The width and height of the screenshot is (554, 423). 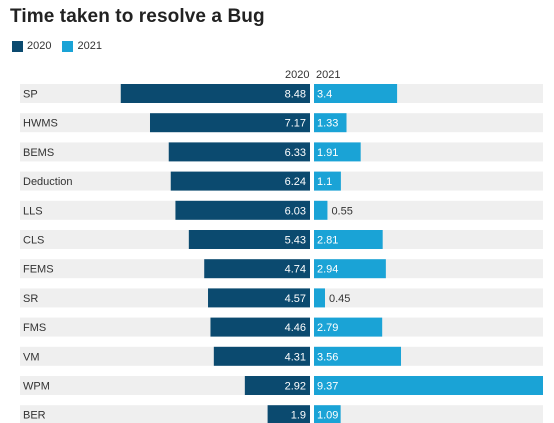 I want to click on value-label-2021-sp: 3.4, so click(x=324, y=95).